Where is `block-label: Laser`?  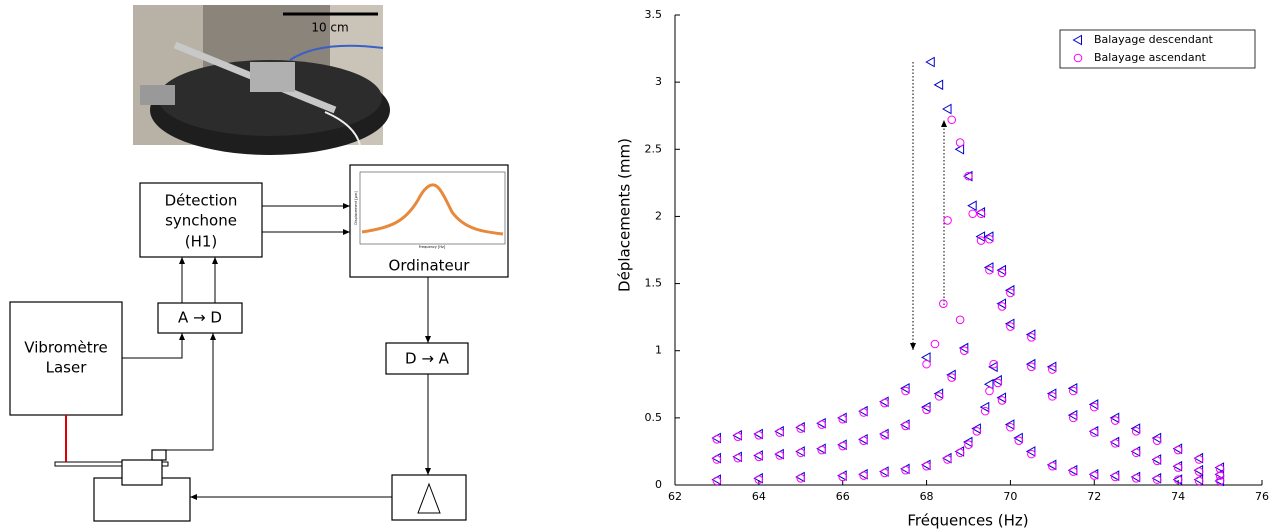 block-label: Laser is located at coordinates (67, 368).